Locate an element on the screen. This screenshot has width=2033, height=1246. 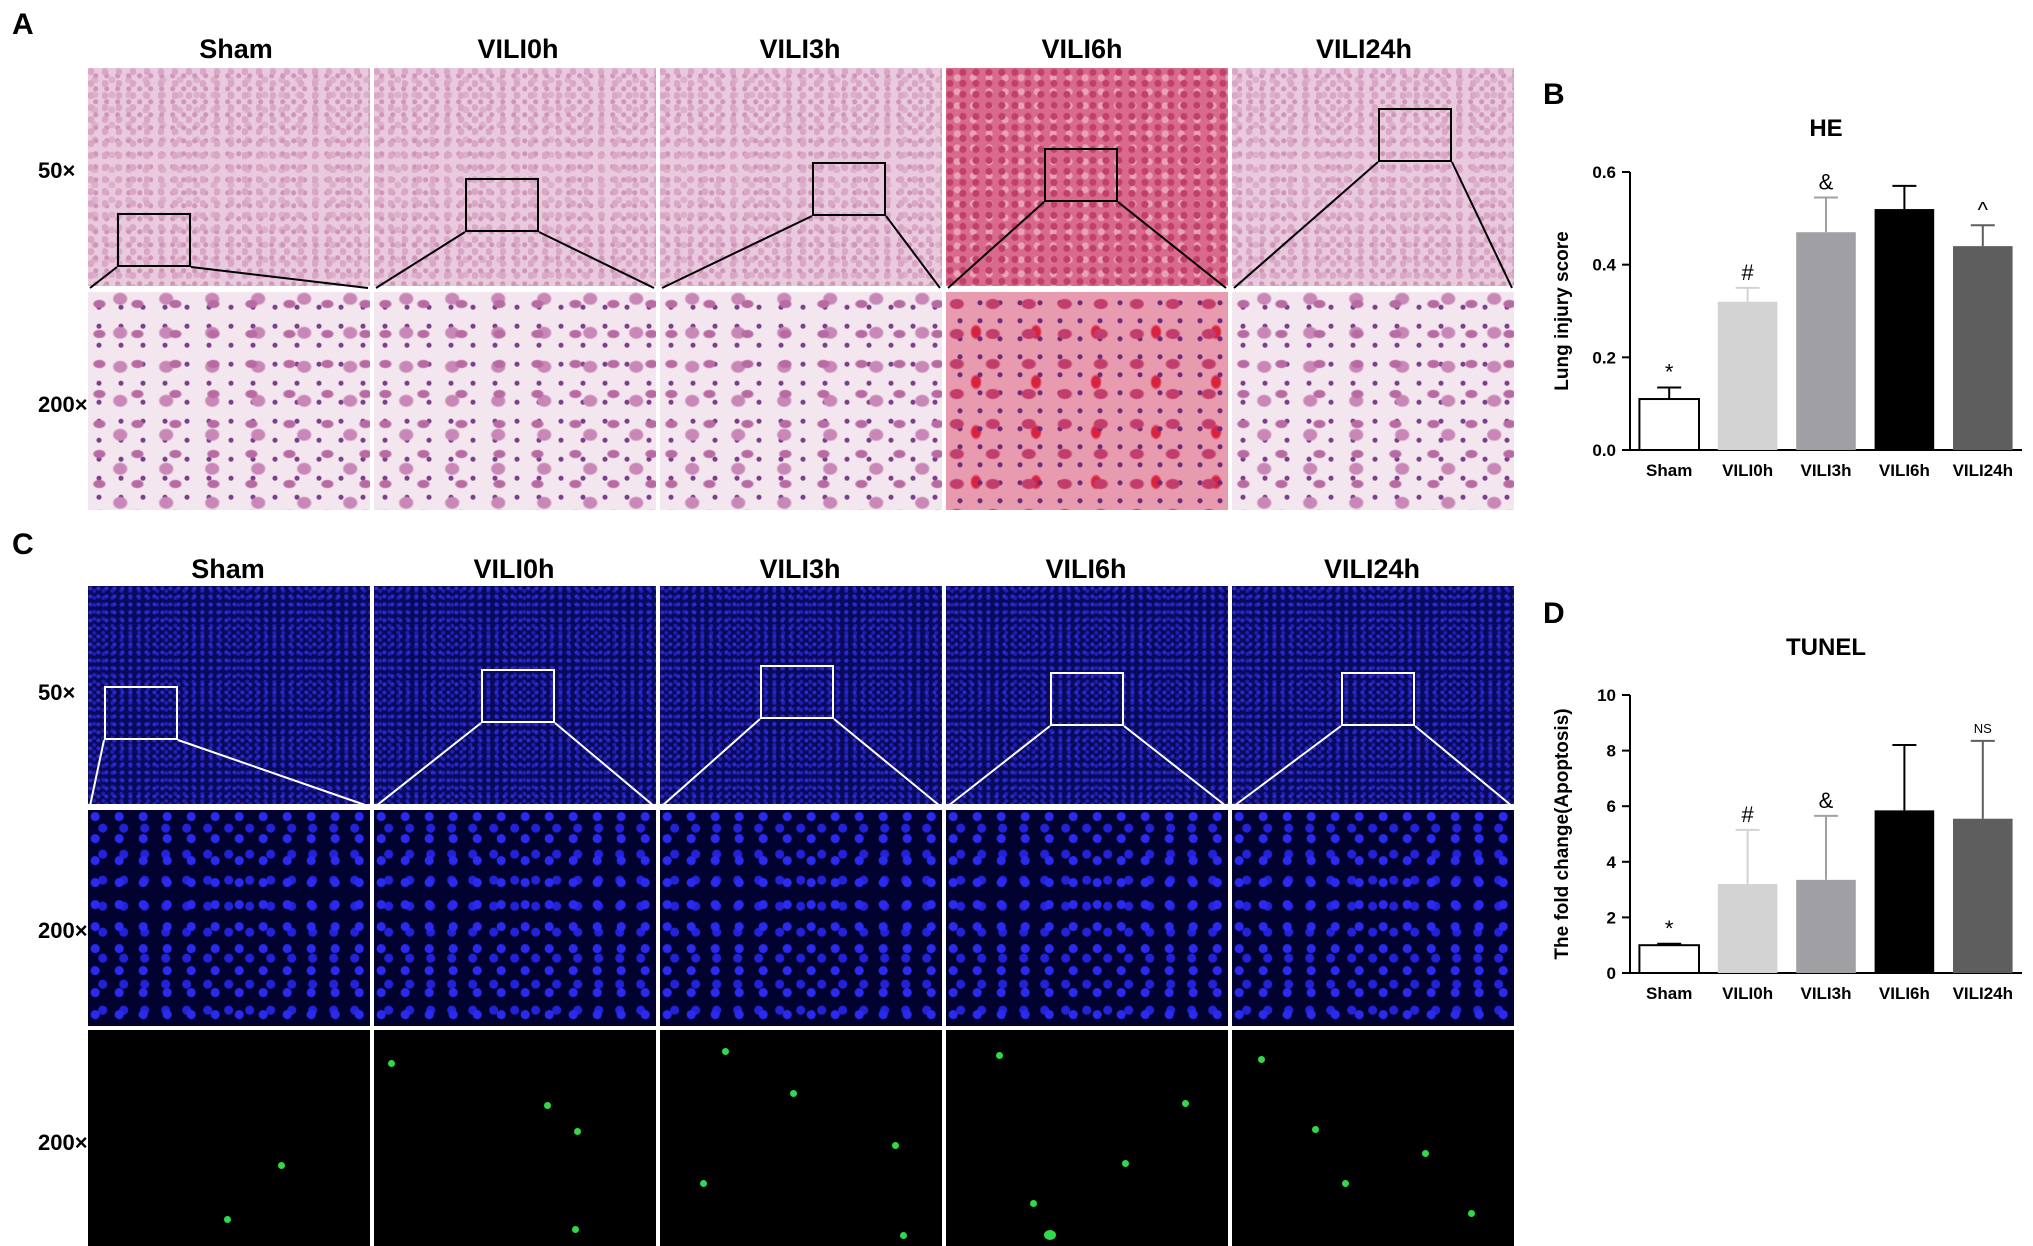
tunel-vili24h-zoom-box is located at coordinates (1378, 699).